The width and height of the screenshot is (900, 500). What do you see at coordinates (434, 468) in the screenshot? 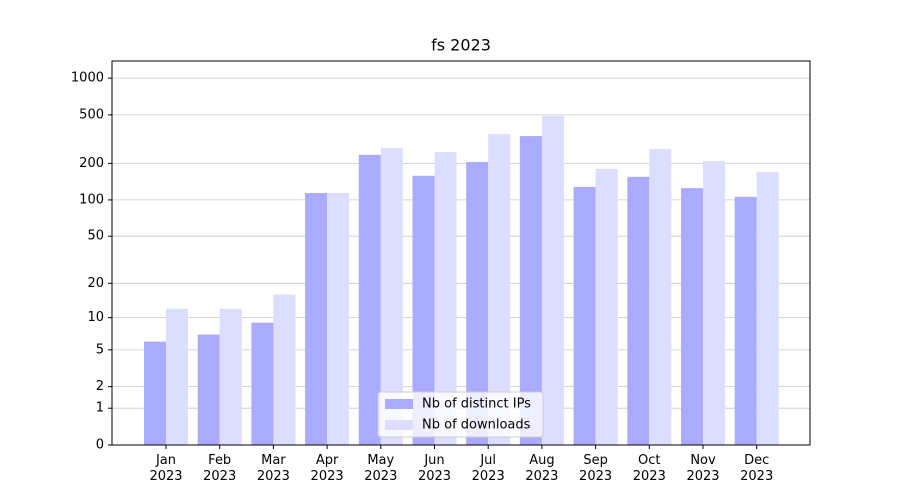
I see `x-tick-label: Jun 2023` at bounding box center [434, 468].